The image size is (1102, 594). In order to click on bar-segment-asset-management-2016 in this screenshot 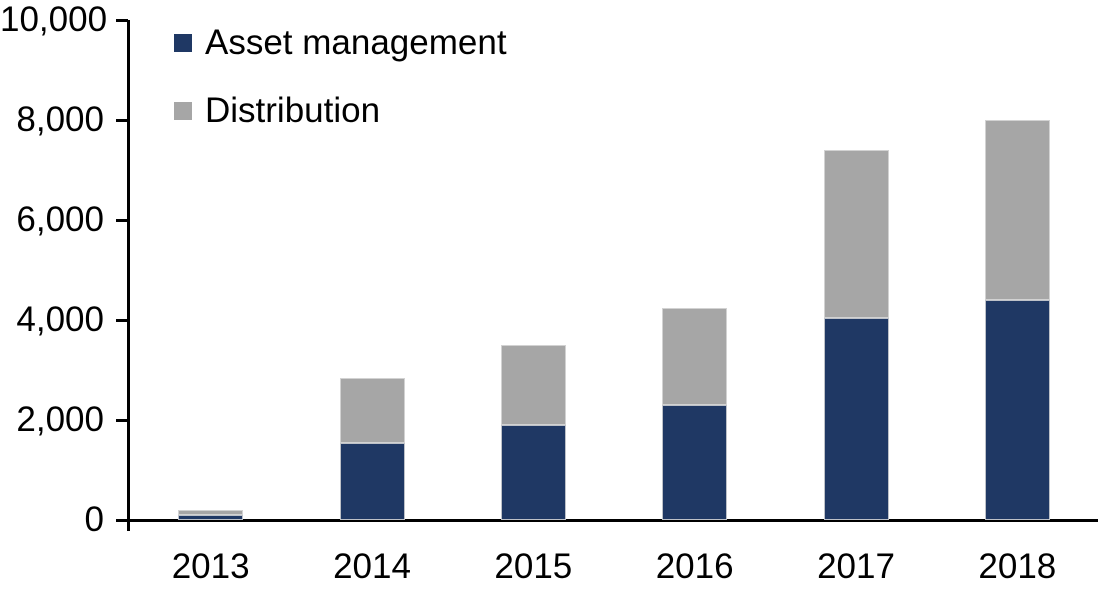, I will do `click(695, 462)`.